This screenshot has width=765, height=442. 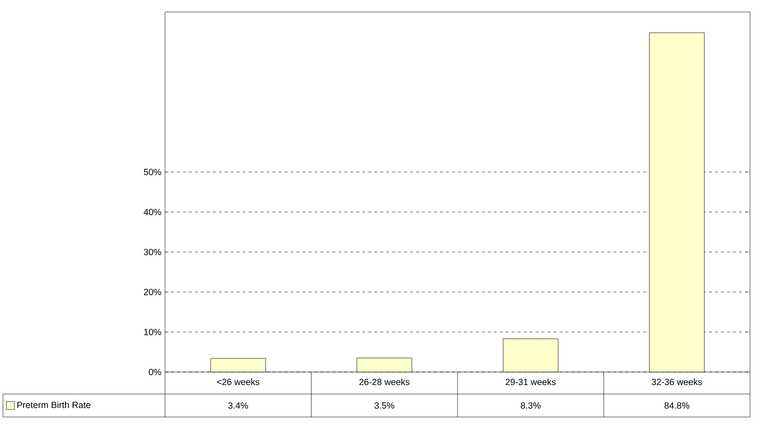 What do you see at coordinates (153, 212) in the screenshot?
I see `y-tick-label: 40%` at bounding box center [153, 212].